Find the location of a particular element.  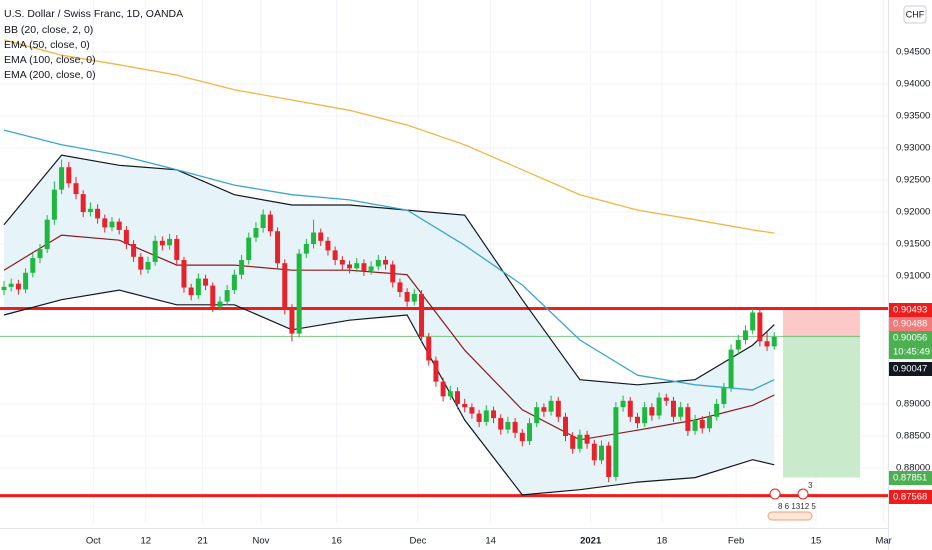

x-tick-label: 15 is located at coordinates (816, 541).